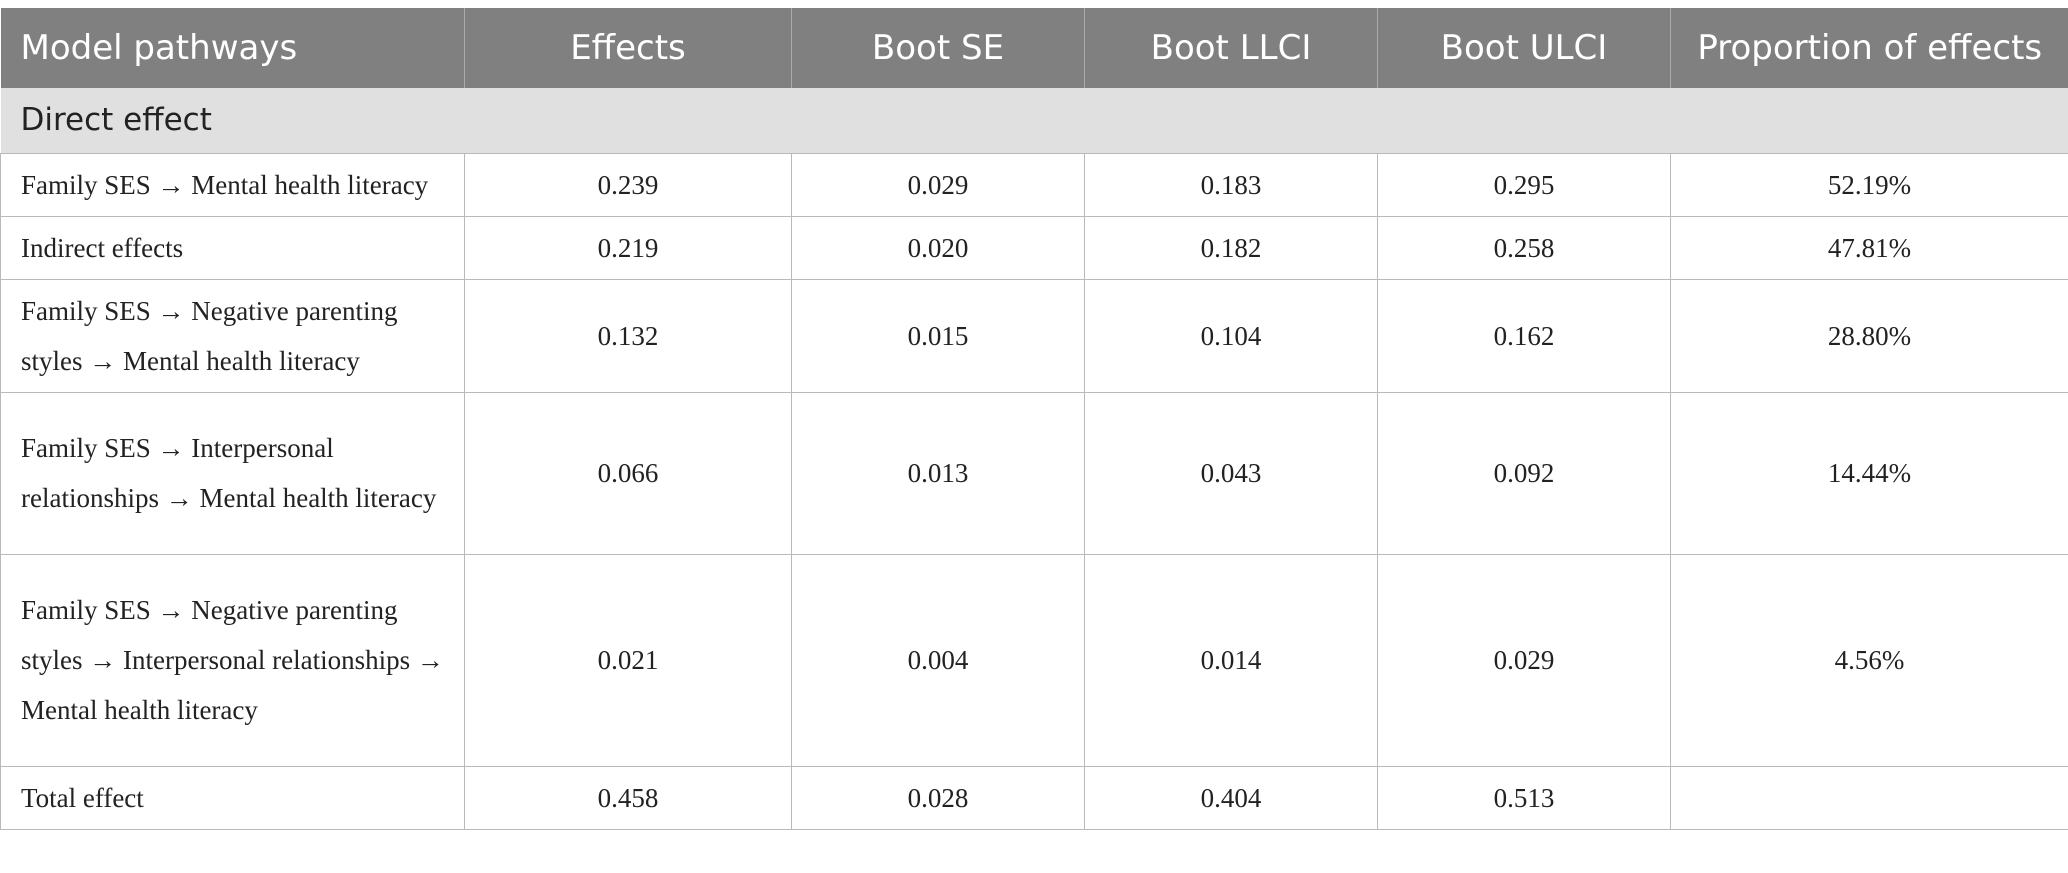 The image size is (2068, 873). What do you see at coordinates (628, 48) in the screenshot?
I see `header-effects: Effects` at bounding box center [628, 48].